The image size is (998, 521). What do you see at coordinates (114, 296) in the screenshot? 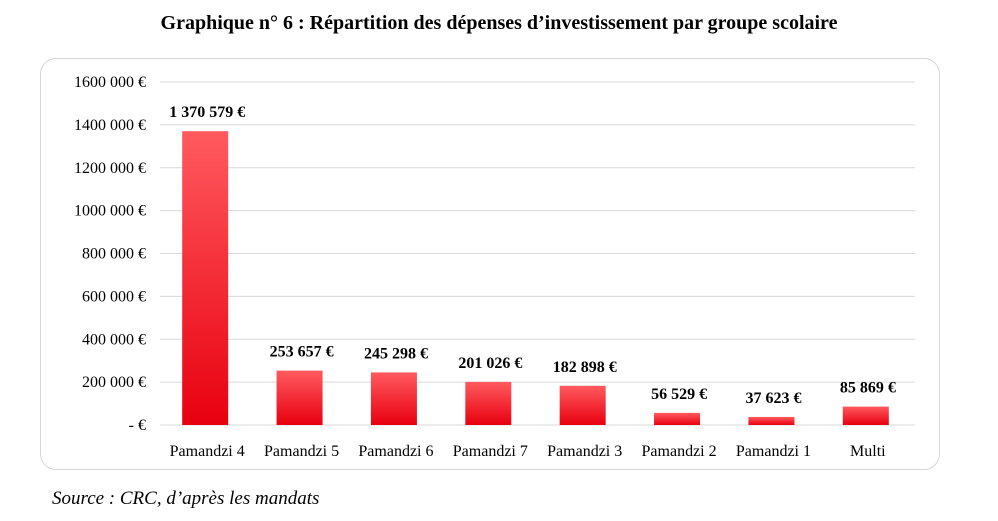
I see `y-tick-label: 600 000 €` at bounding box center [114, 296].